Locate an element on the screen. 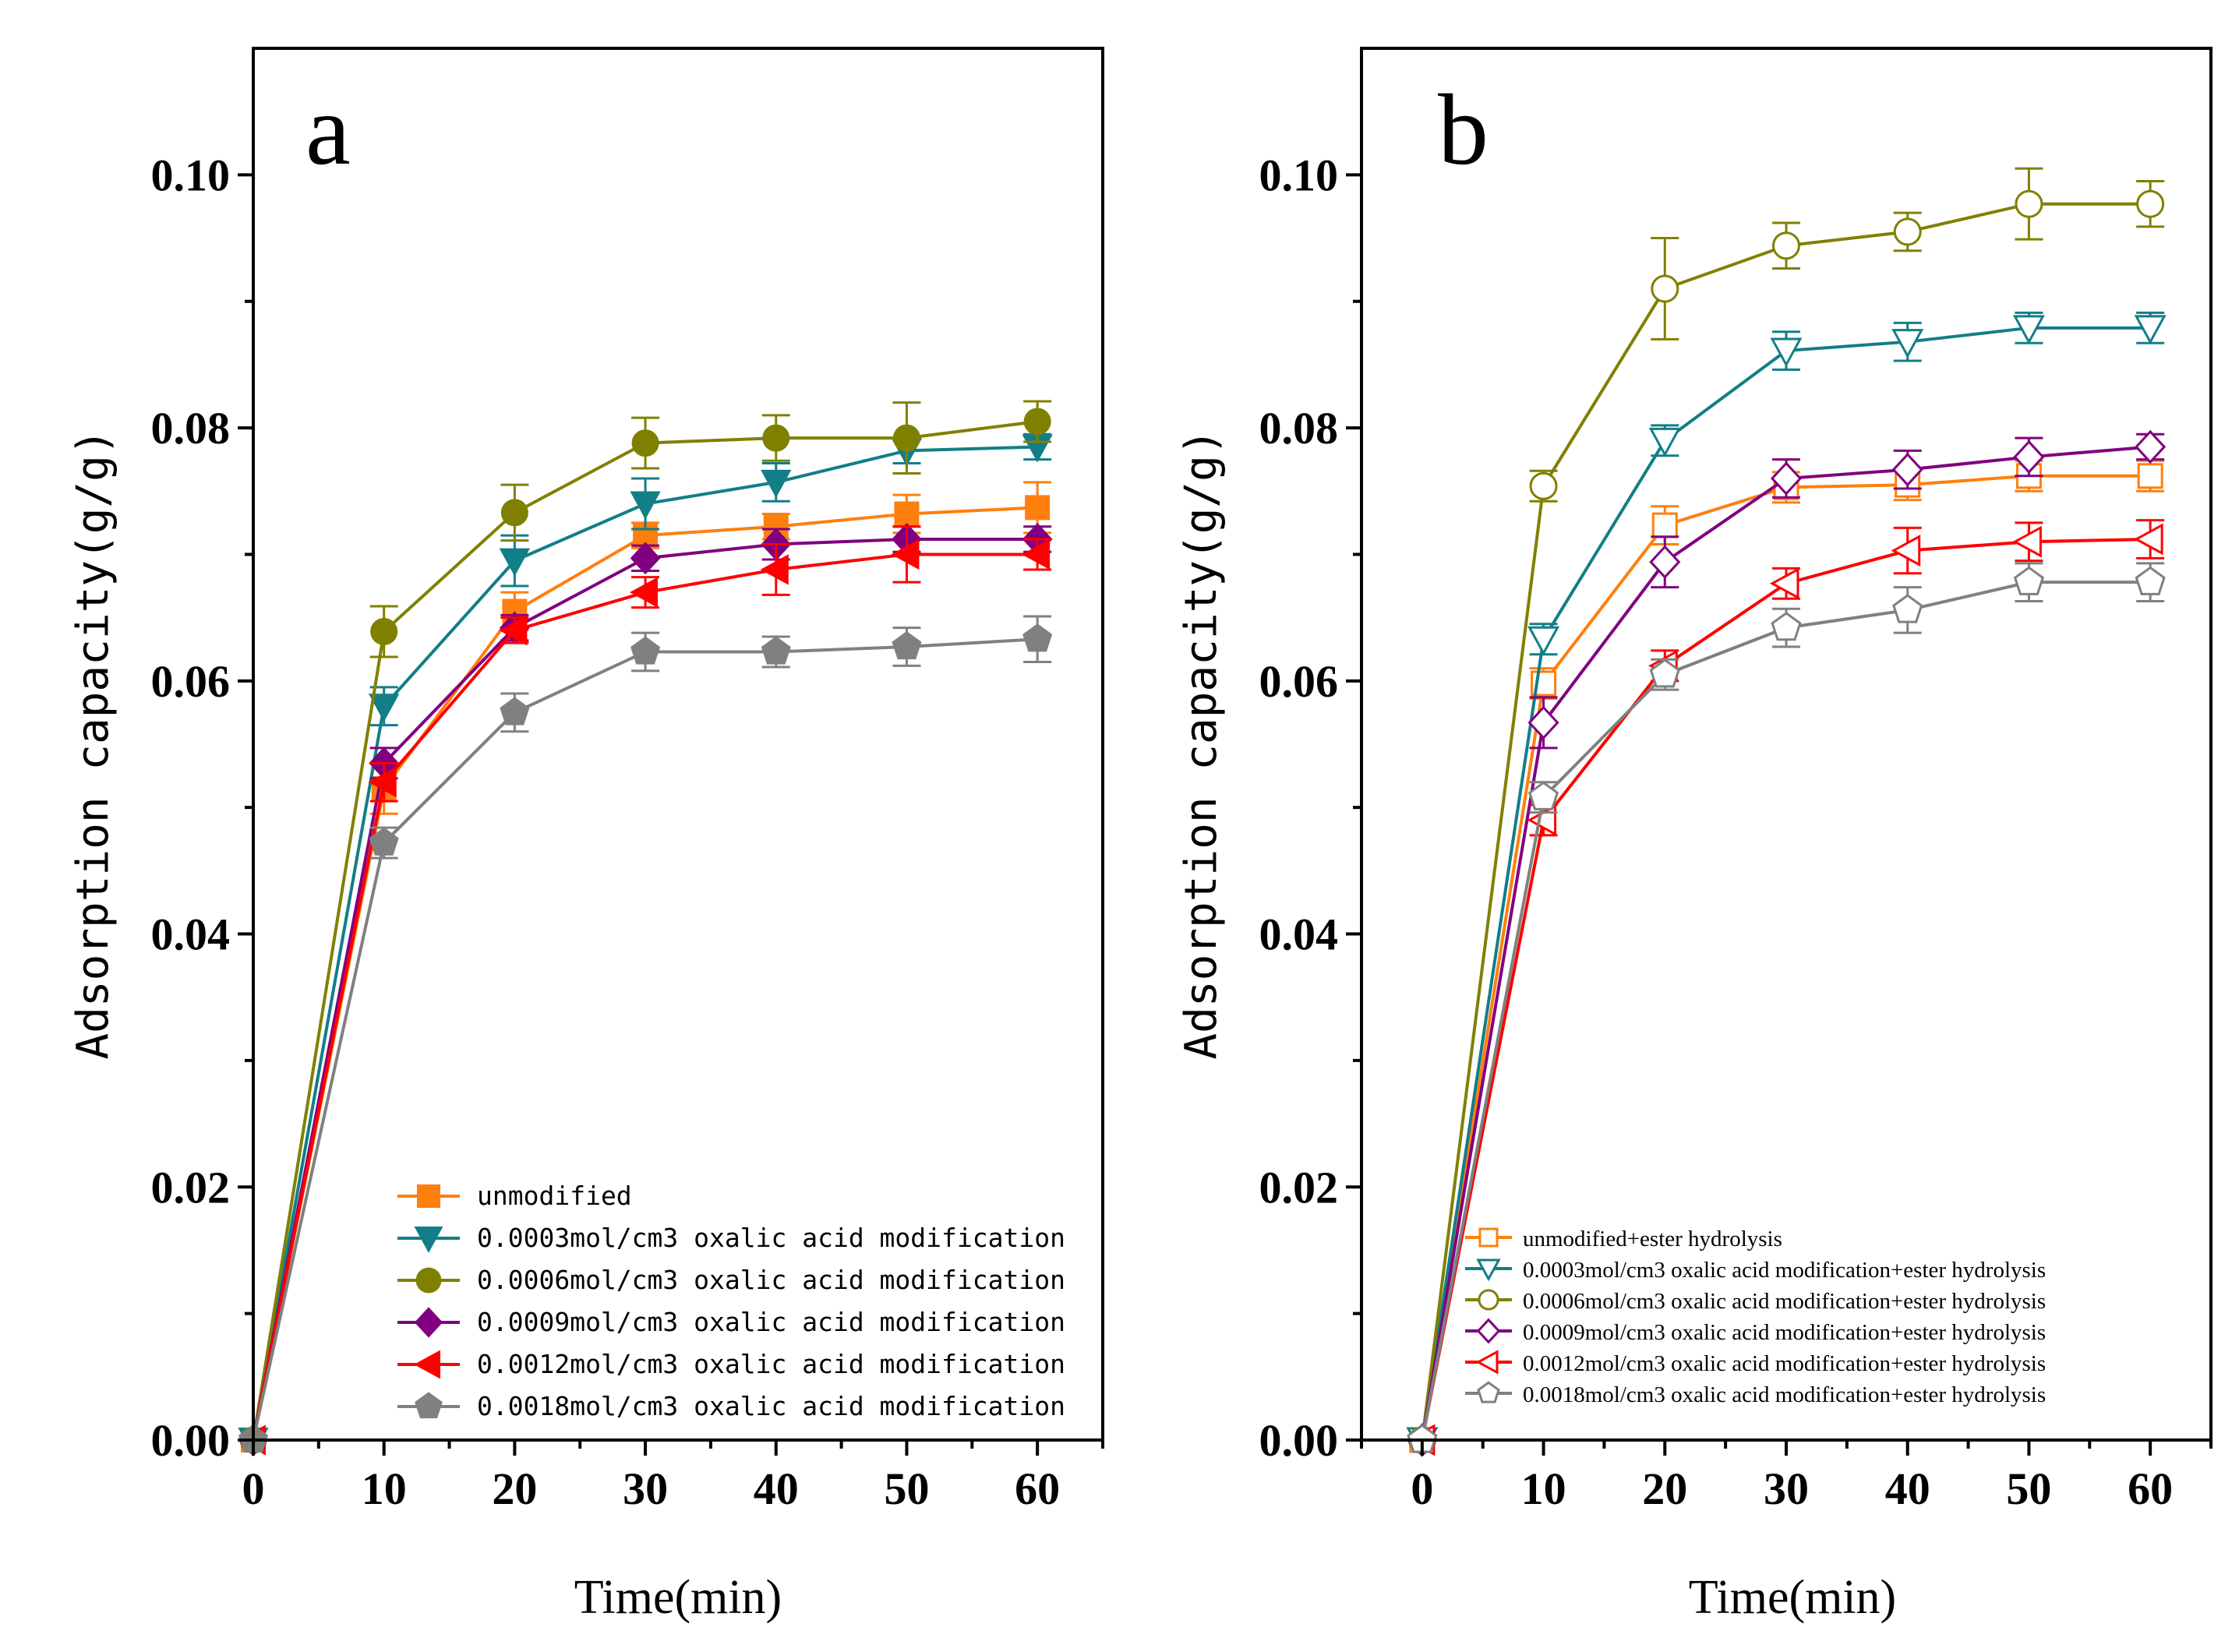 This screenshot has height=1652, width=2239. panel-b-x-tick-label: 10 is located at coordinates (1543, 1489).